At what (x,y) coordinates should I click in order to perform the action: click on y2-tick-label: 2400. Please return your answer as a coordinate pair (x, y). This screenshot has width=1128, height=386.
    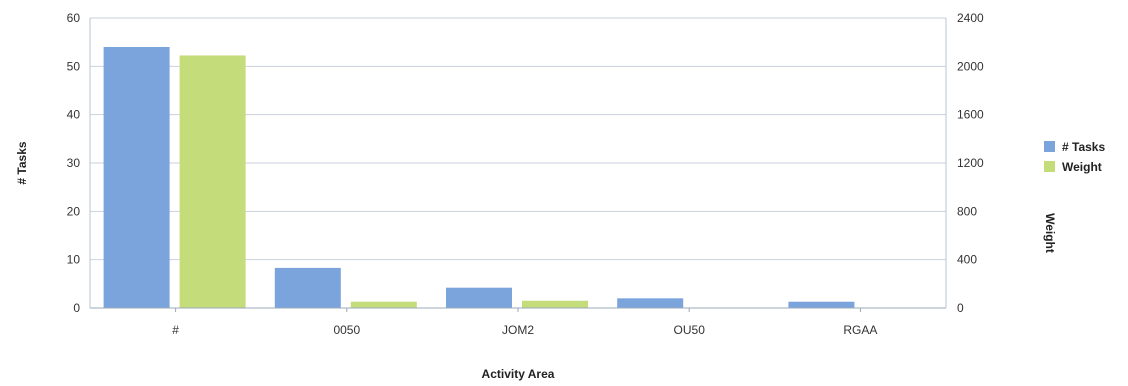
    Looking at the image, I should click on (970, 18).